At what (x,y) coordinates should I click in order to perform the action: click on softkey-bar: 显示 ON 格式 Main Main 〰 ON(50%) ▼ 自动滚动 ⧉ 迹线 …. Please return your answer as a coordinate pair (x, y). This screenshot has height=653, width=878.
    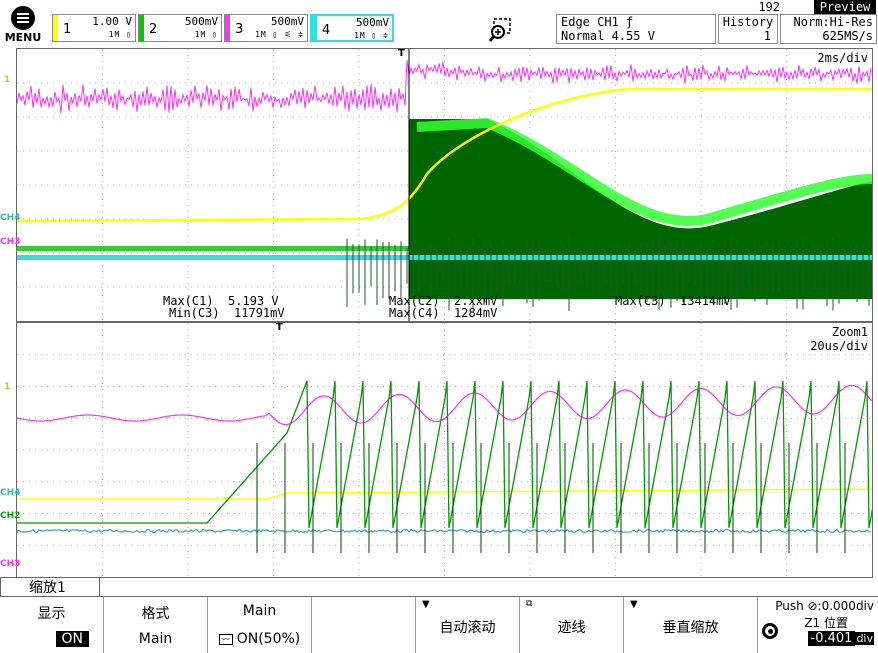
    Looking at the image, I should click on (439, 624).